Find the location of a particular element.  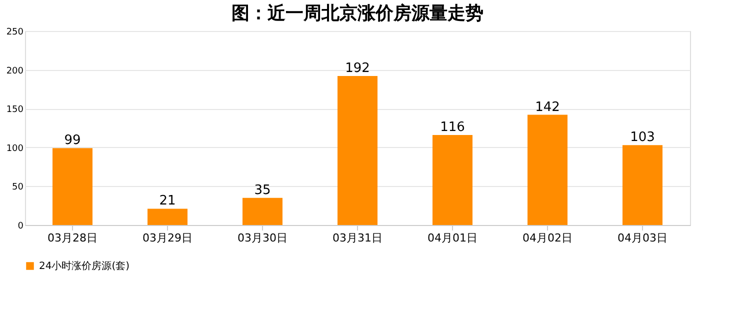

data-label: 99 is located at coordinates (72, 140).